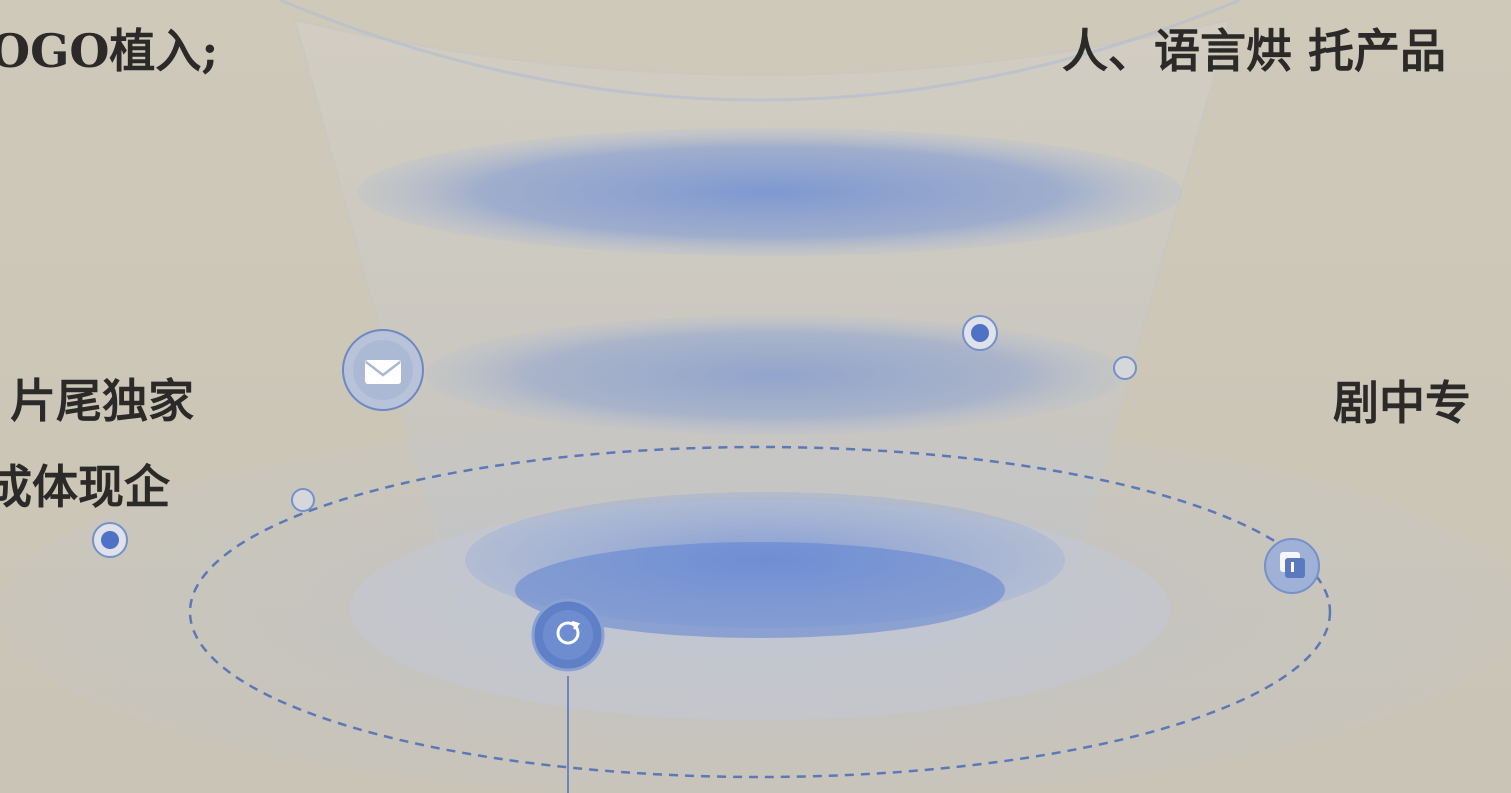 Image resolution: width=1511 pixels, height=793 pixels. I want to click on funnel-rim, so click(760, 51).